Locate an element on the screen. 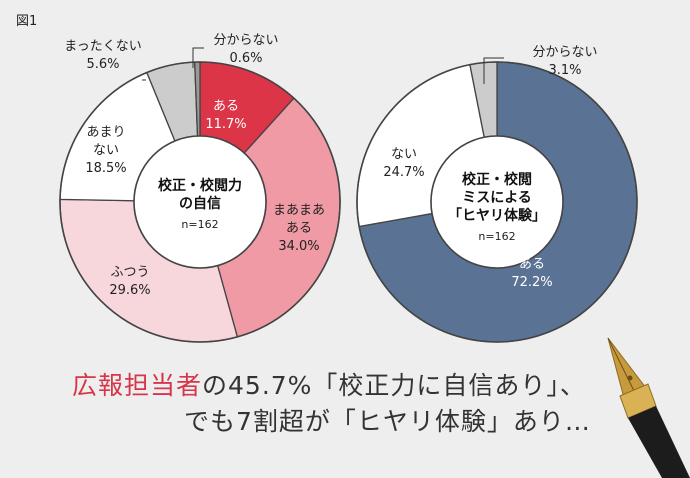  fountain-pen-icon is located at coordinates (648, 407).